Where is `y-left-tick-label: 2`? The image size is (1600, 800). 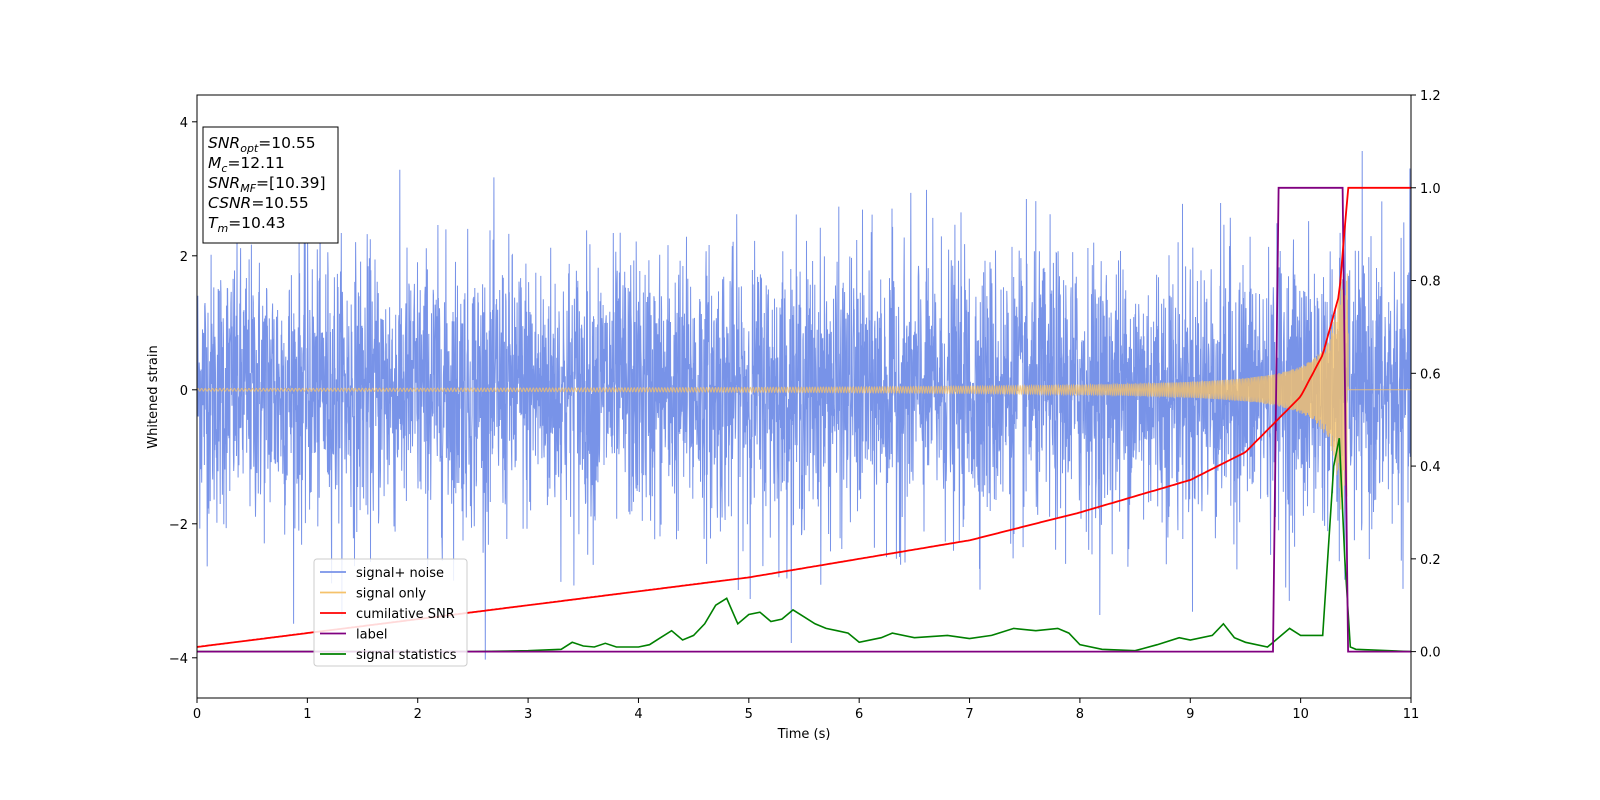
y-left-tick-label: 2 is located at coordinates (184, 257).